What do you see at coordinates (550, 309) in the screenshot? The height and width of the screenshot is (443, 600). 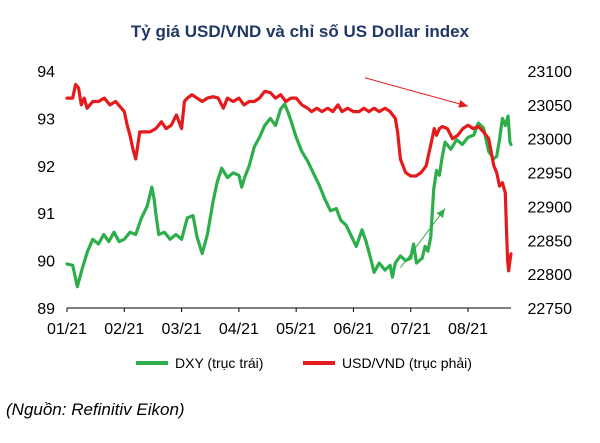 I see `y-right-tick-label: 22750` at bounding box center [550, 309].